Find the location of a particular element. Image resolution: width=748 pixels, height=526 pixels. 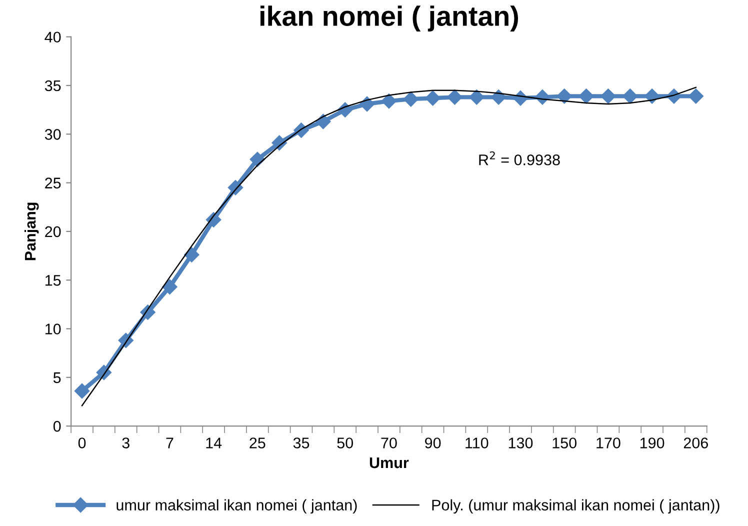

x-tick-label: 206 is located at coordinates (696, 443).